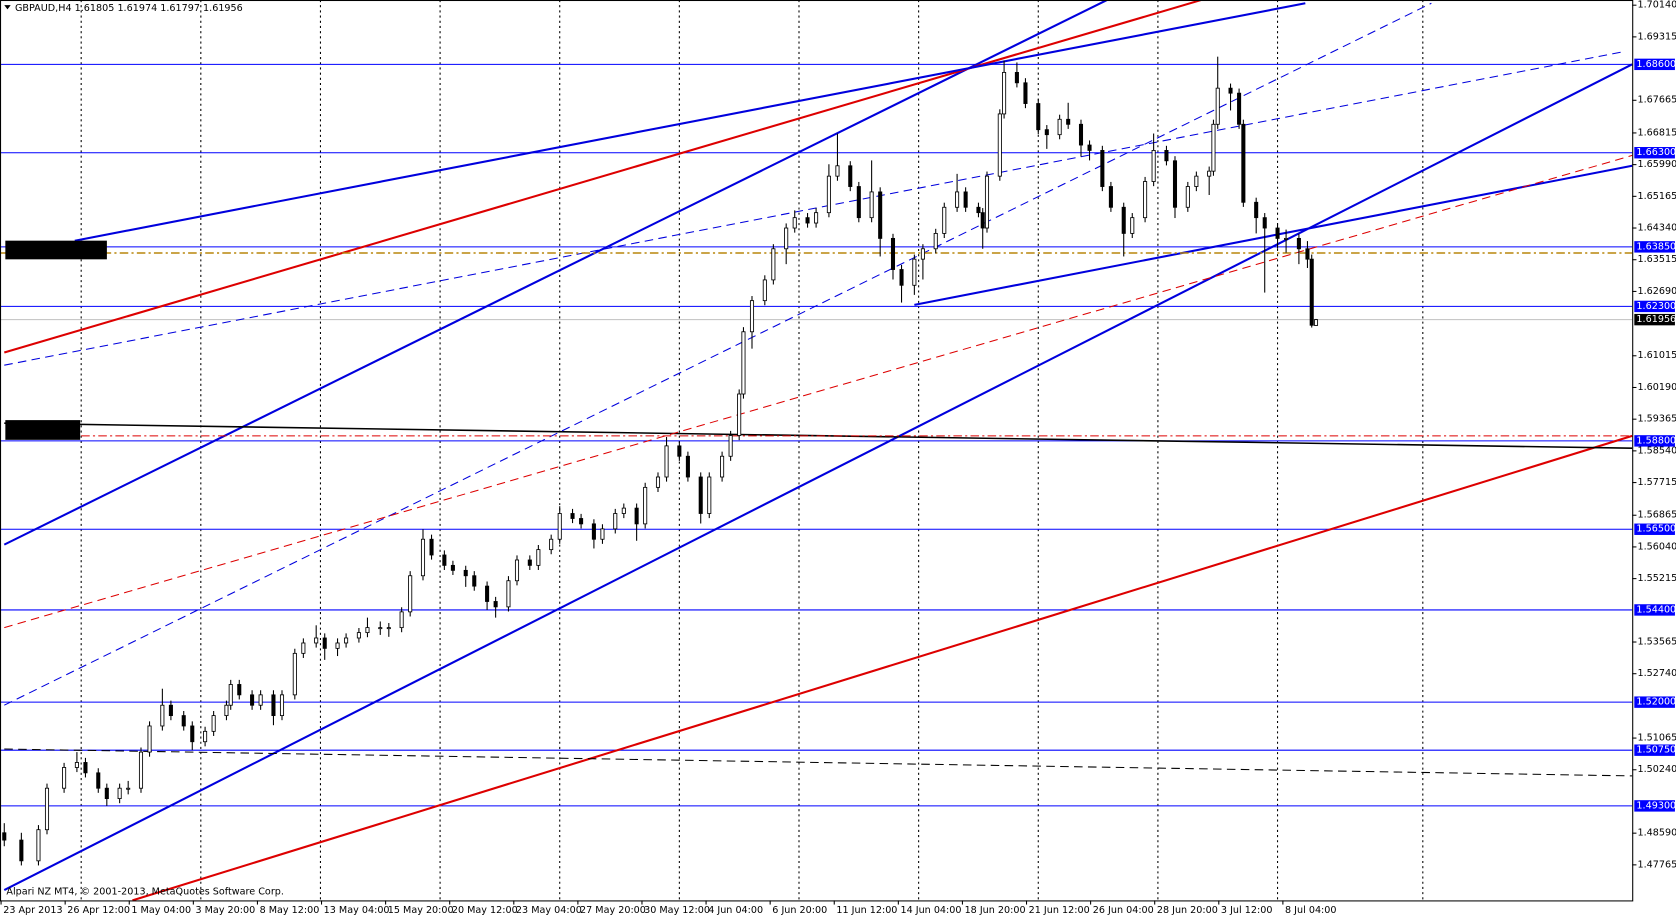  Describe the element at coordinates (799, 910) in the screenshot. I see `x-tick-label: 6 Jun 20:00` at that location.